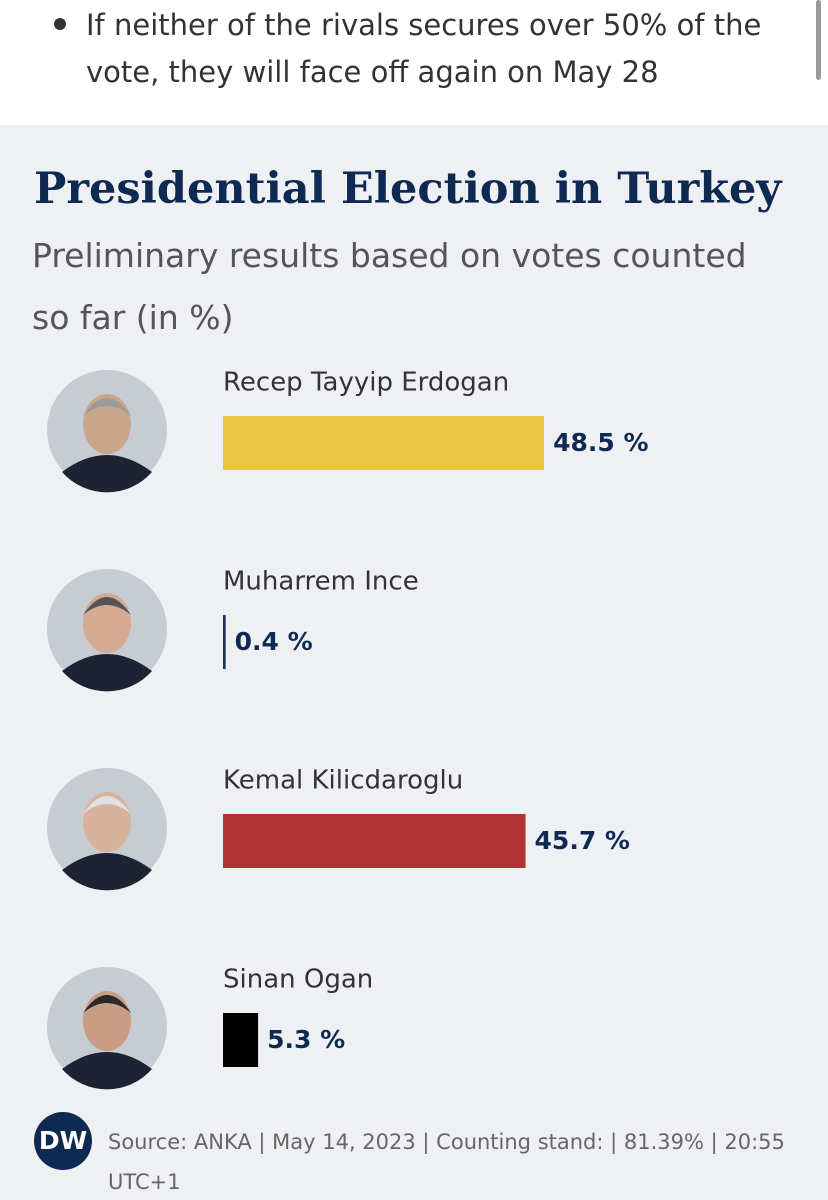  Describe the element at coordinates (366, 383) in the screenshot. I see `candidate-name: Recep Tayyip Erdogan` at that location.